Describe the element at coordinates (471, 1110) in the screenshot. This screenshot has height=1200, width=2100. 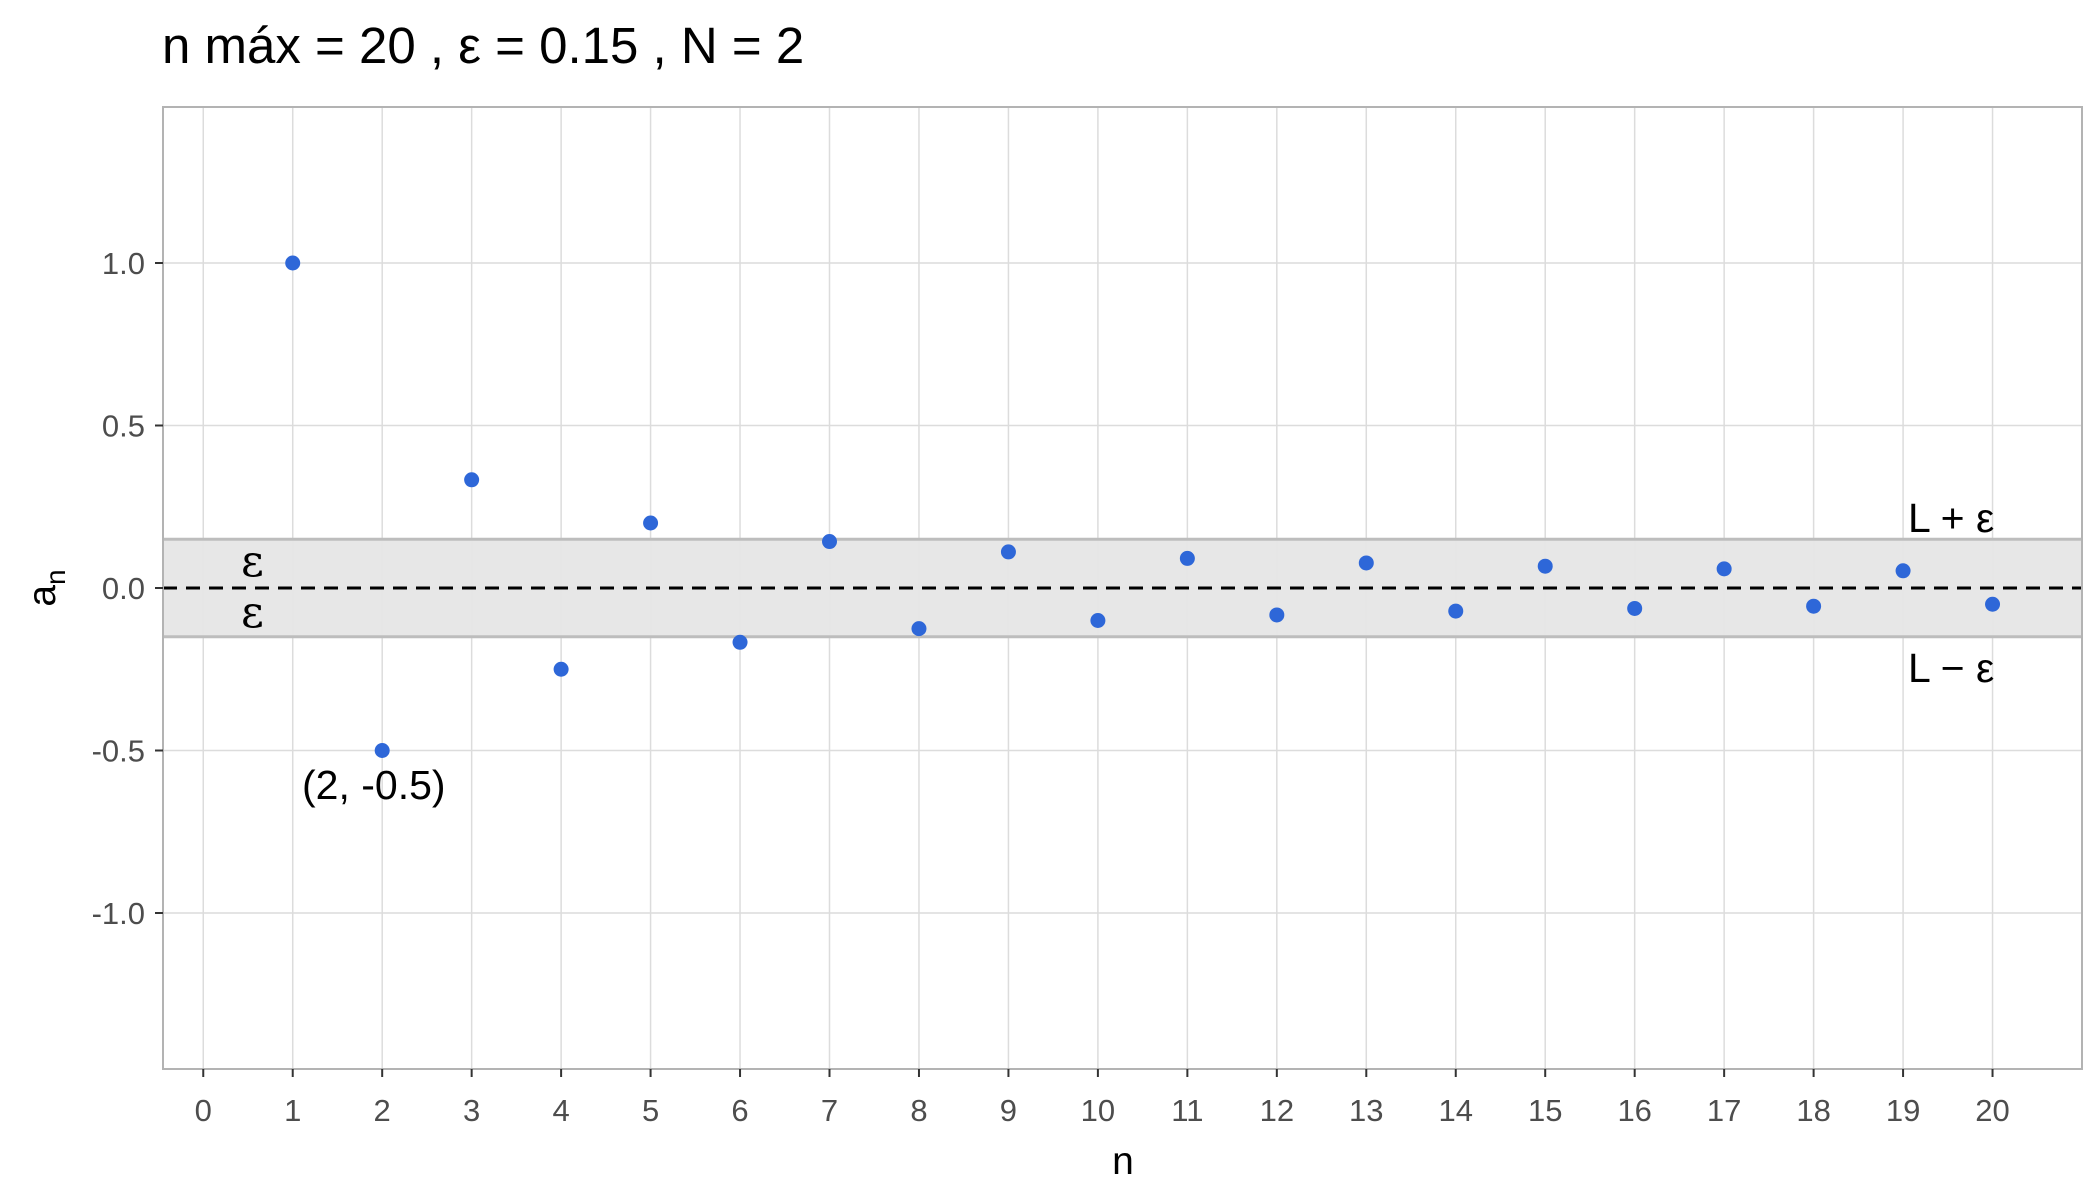
I see `x-tick-label: 3` at that location.